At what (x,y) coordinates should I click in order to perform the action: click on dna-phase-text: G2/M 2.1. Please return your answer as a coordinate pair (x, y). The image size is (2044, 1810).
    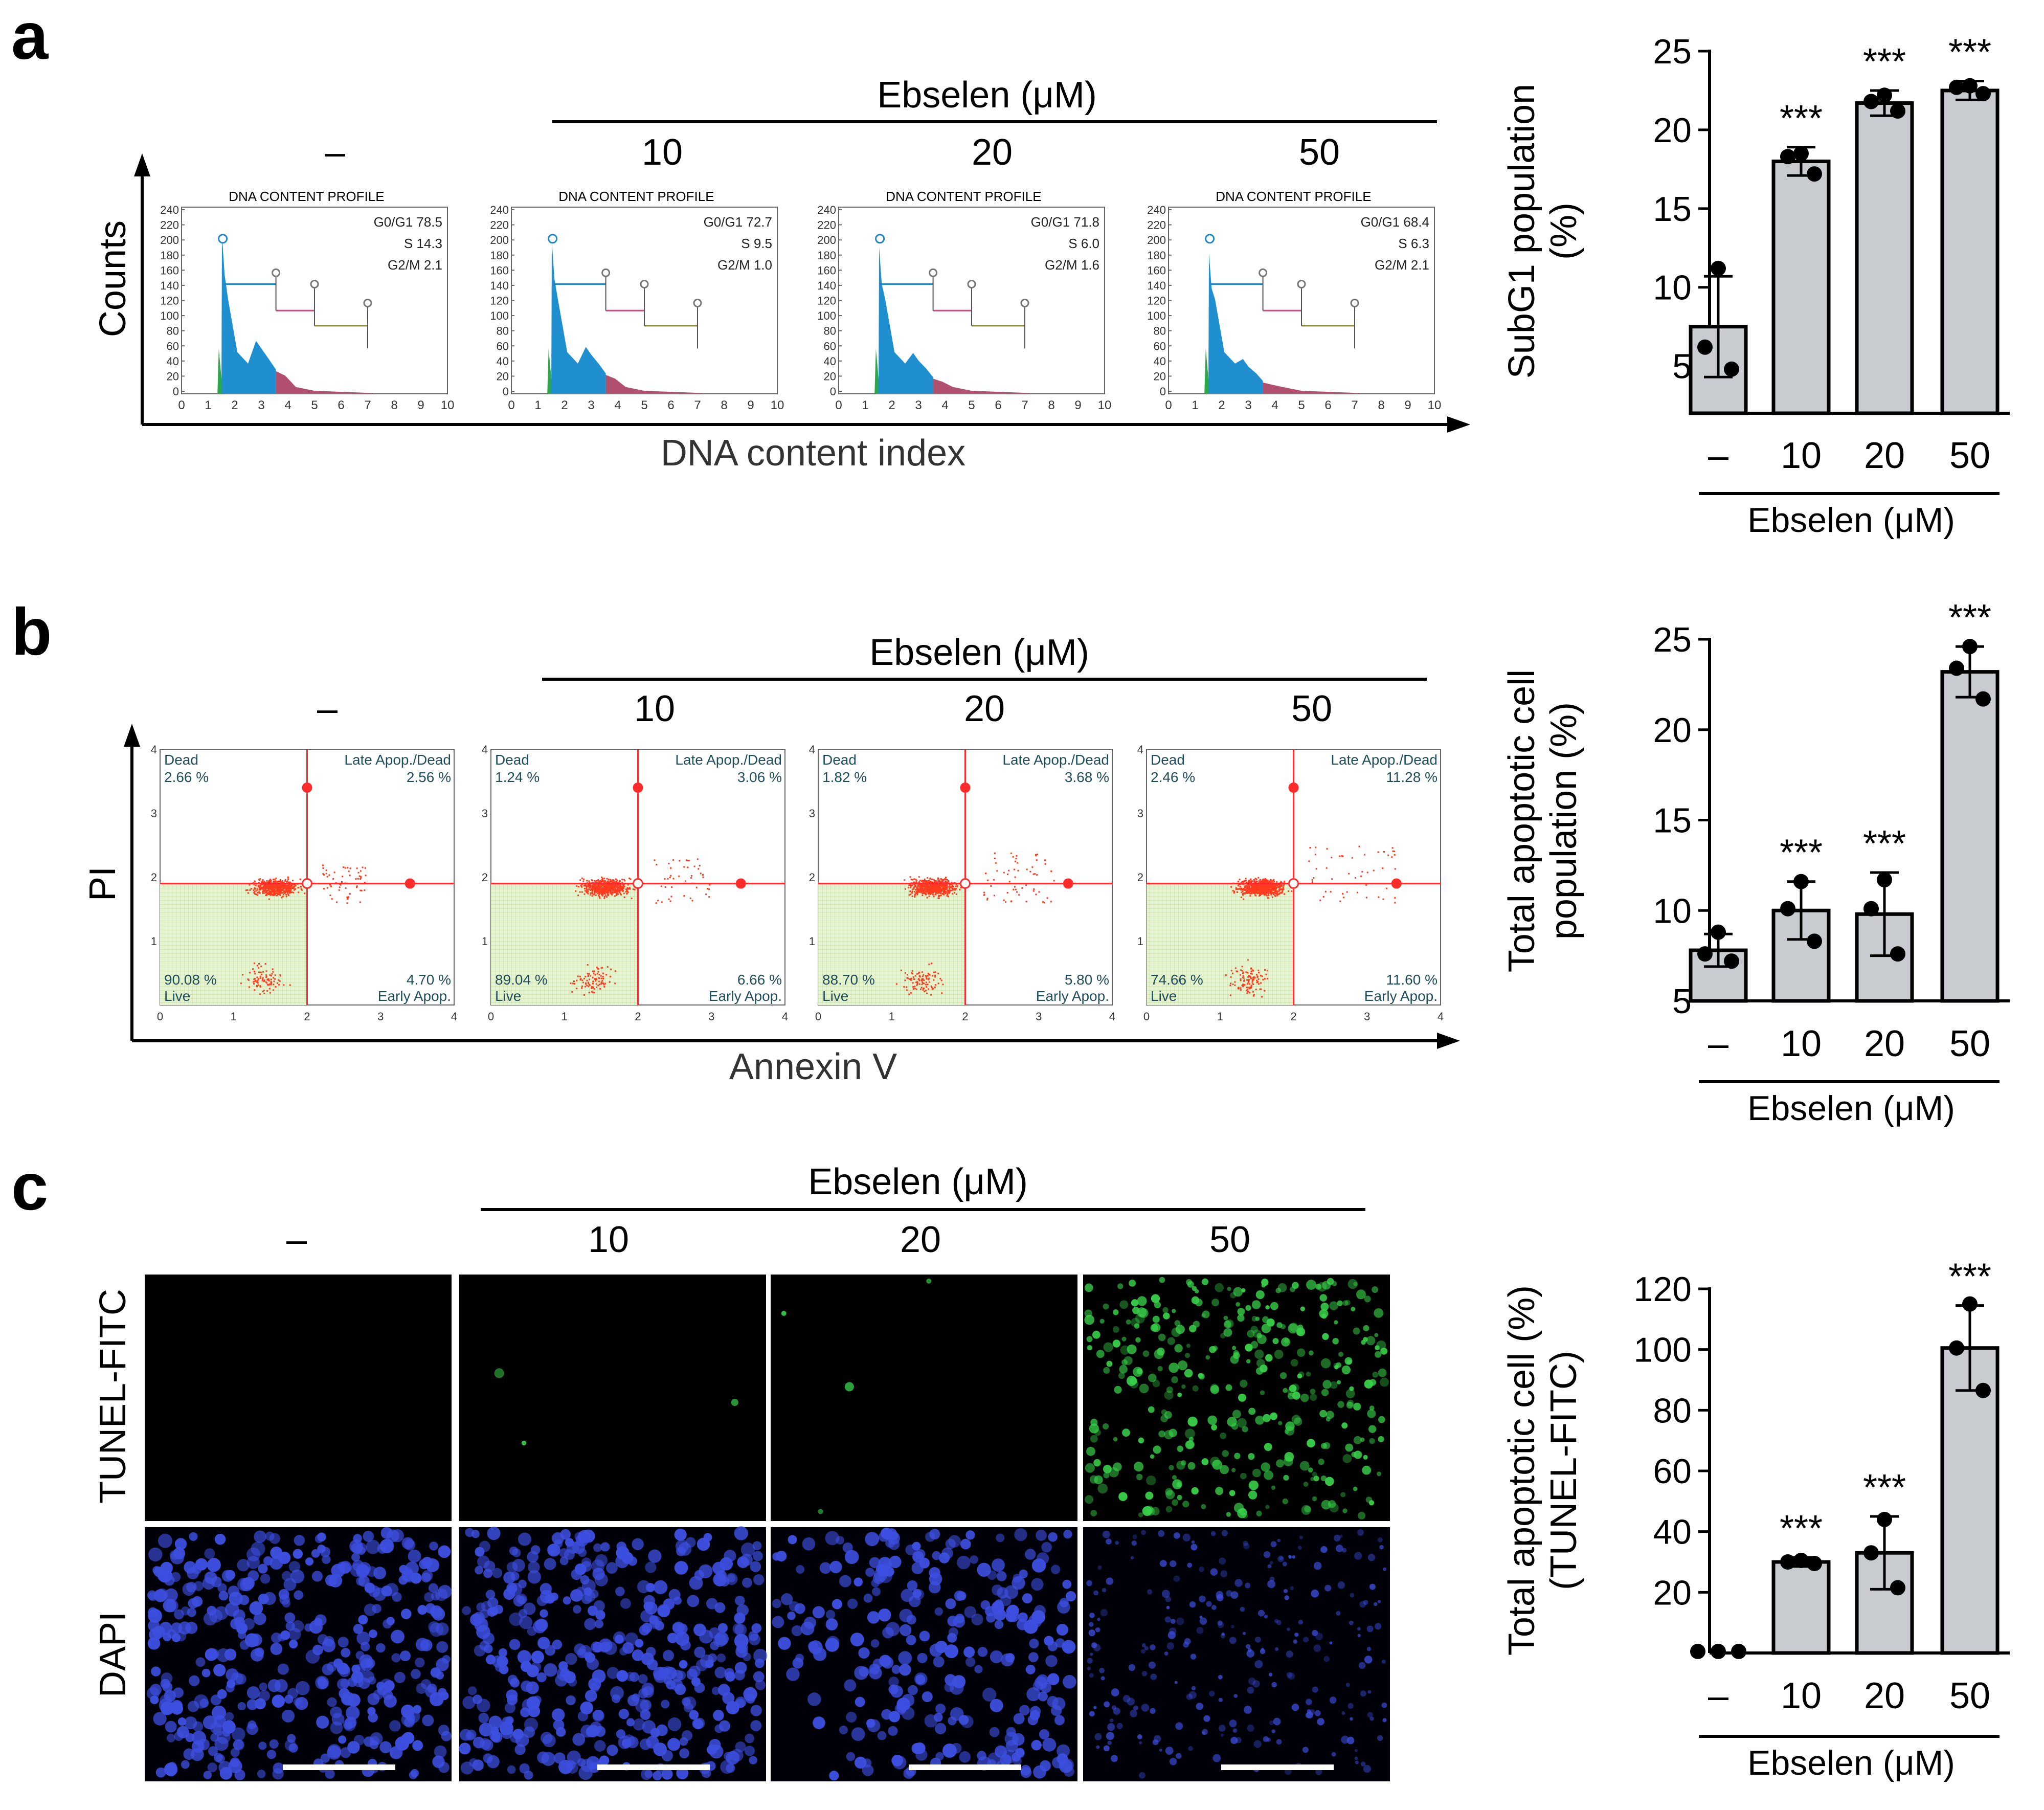
    Looking at the image, I should click on (1402, 265).